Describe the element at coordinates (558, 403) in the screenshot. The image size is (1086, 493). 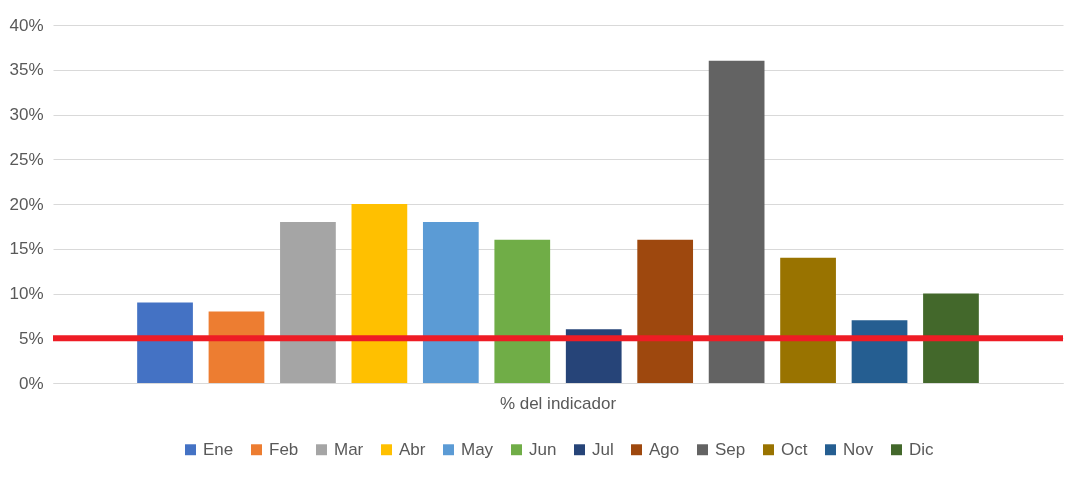
I see `x-tick-label: % del indicador` at that location.